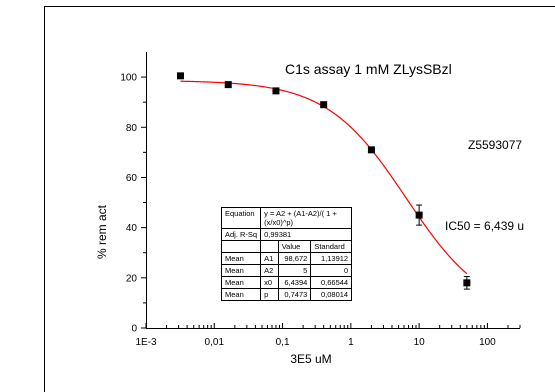 Image resolution: width=555 pixels, height=392 pixels. I want to click on value-column-header: Value, so click(294, 246).